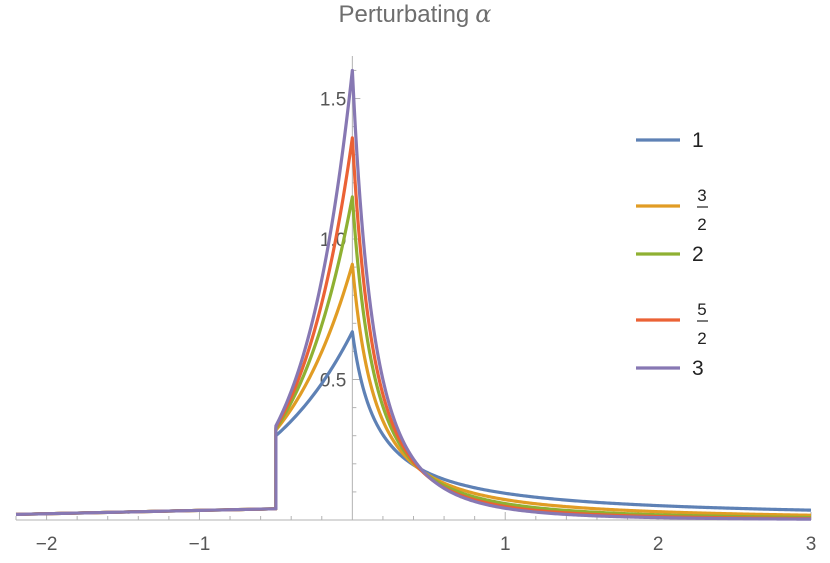 This screenshot has height=563, width=830. What do you see at coordinates (811, 544) in the screenshot?
I see `x-tick-label: 3` at bounding box center [811, 544].